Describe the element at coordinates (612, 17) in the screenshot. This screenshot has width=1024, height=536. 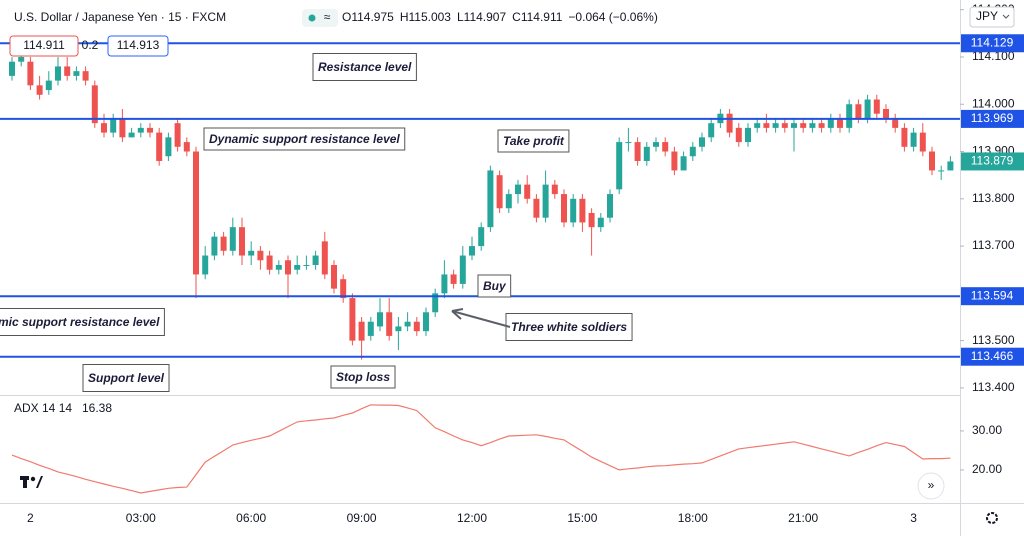
I see `ohlc-value: −0.064 (−0.06%)` at that location.